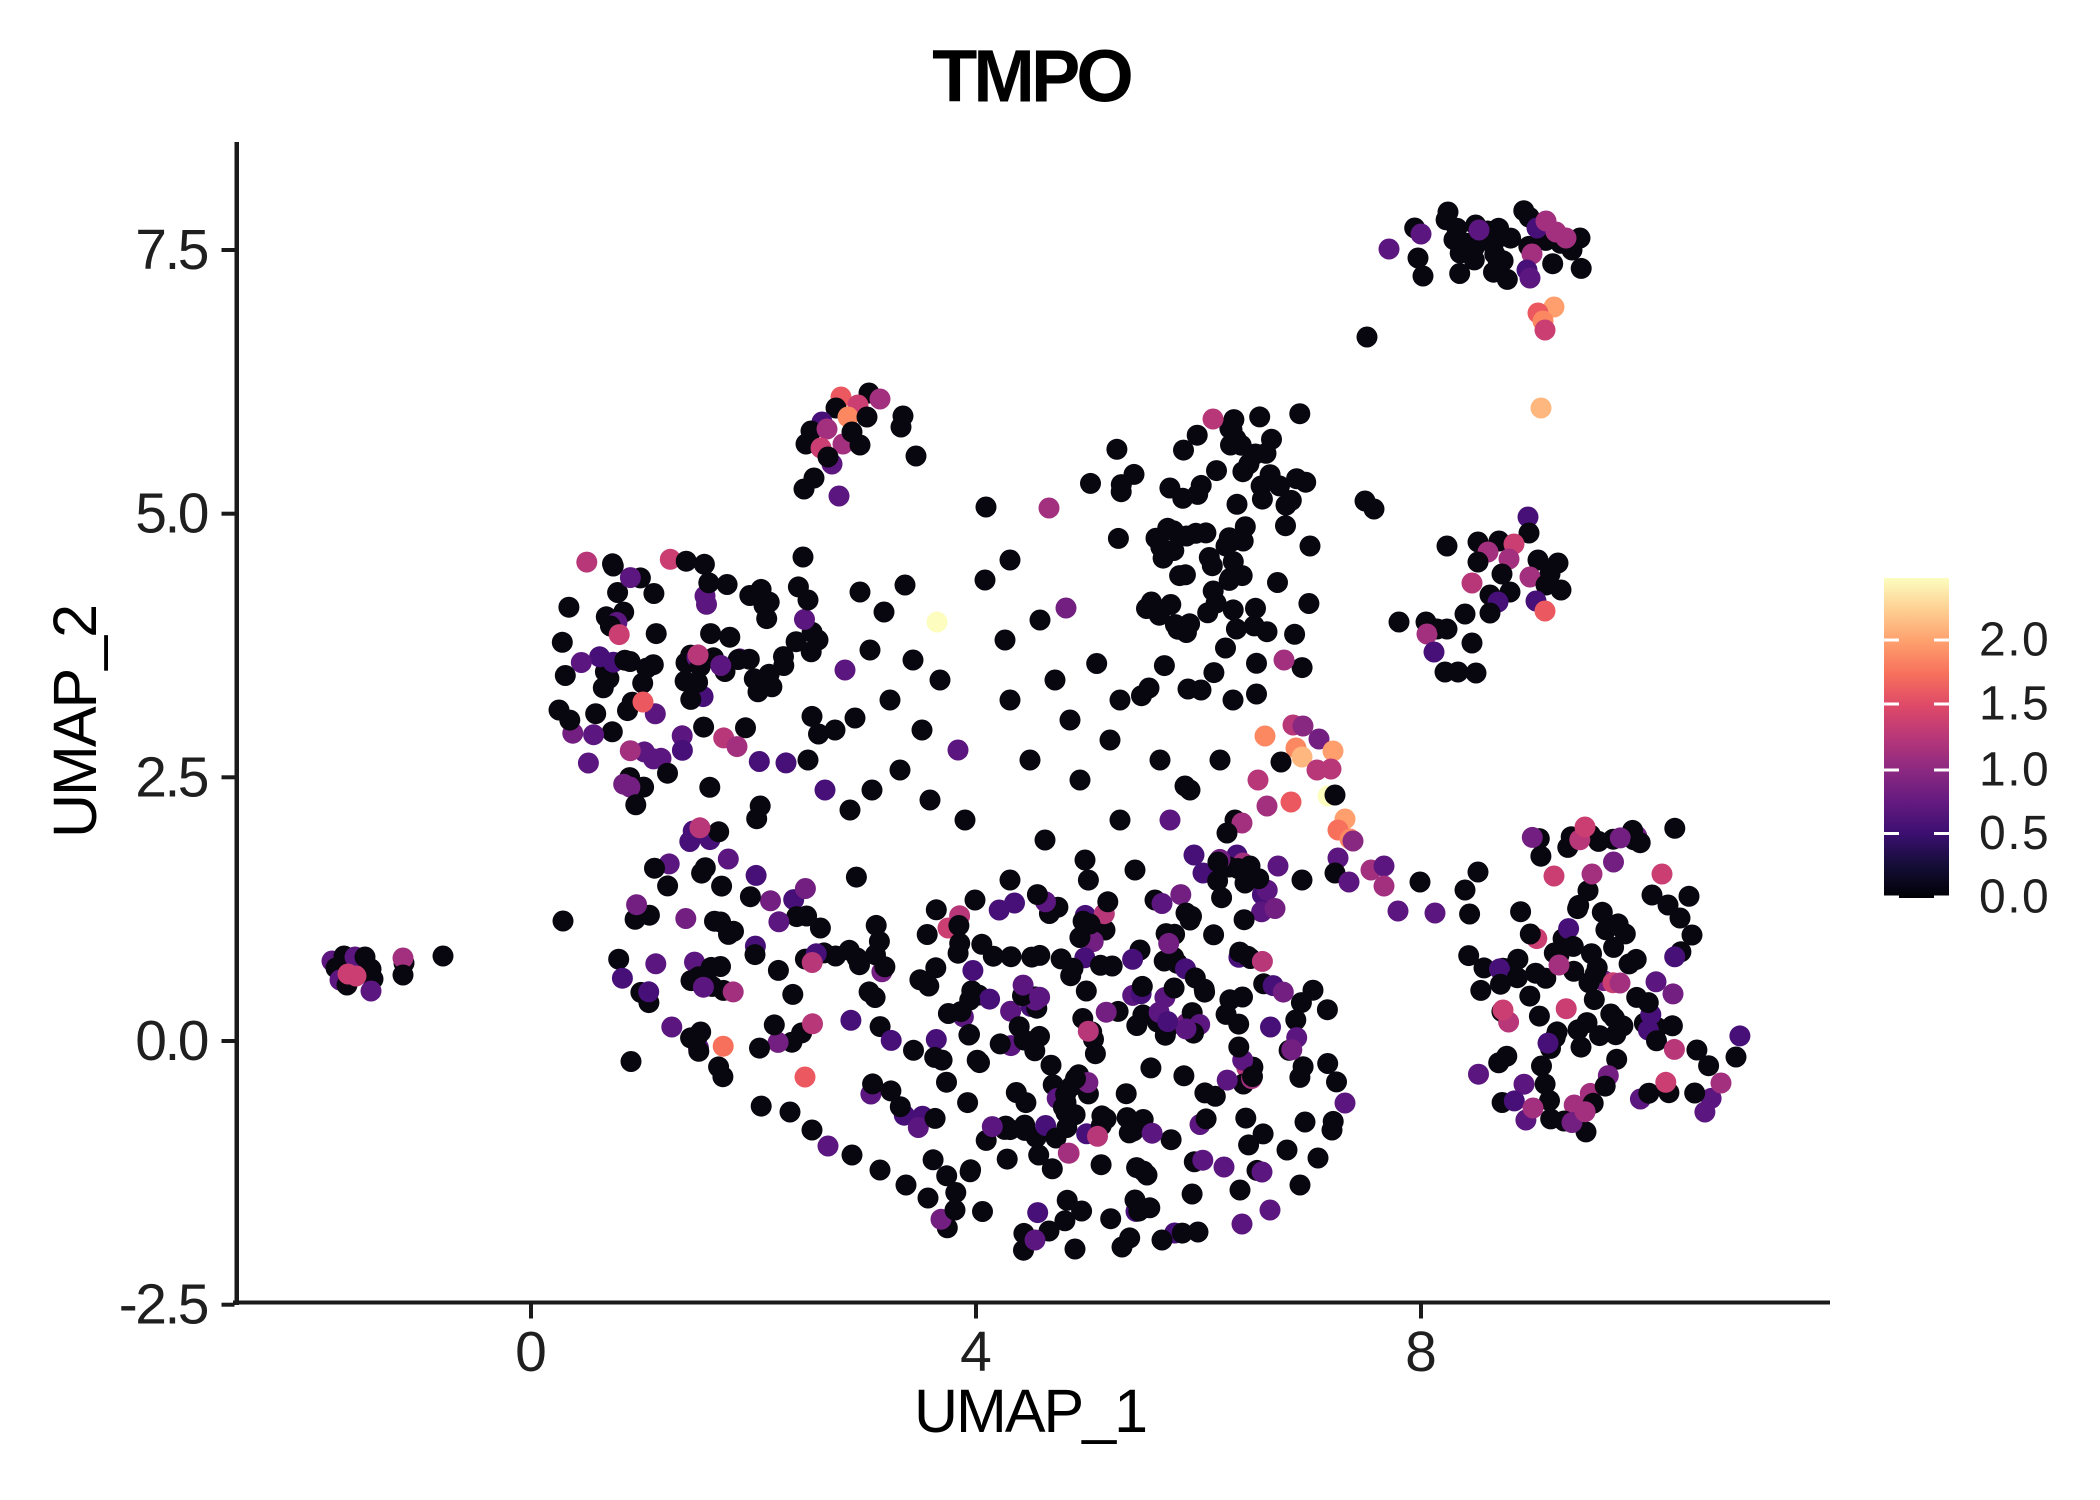 This screenshot has width=2100, height=1500. Describe the element at coordinates (531, 1352) in the screenshot. I see `svg-text: 0` at that location.